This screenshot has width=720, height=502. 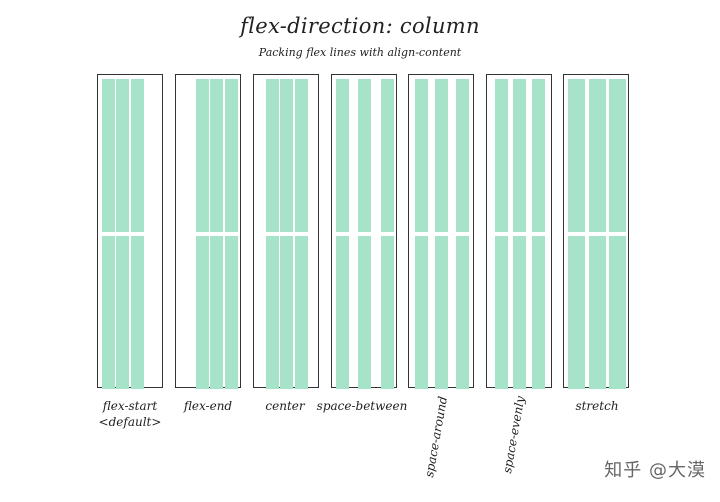 What do you see at coordinates (362, 406) in the screenshot?
I see `label-space-between: space-between` at bounding box center [362, 406].